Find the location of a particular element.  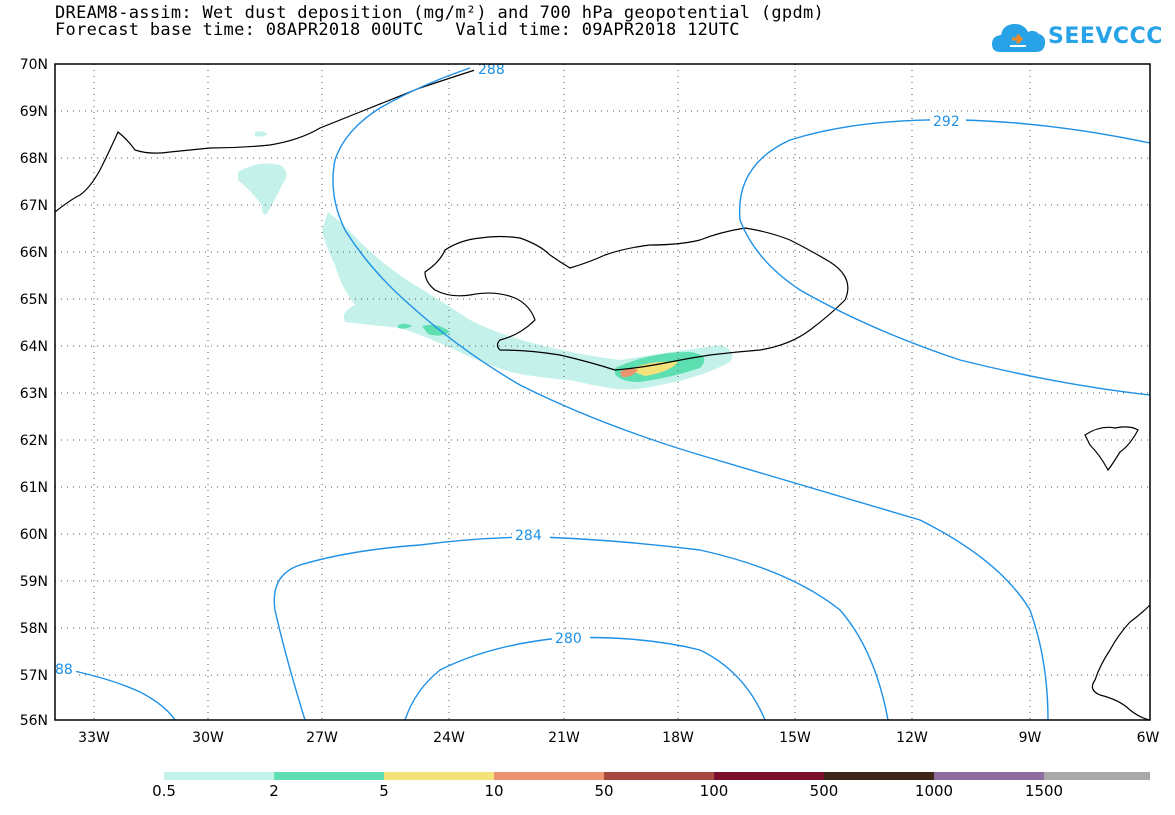

lat-label: 61N is located at coordinates (34, 488).